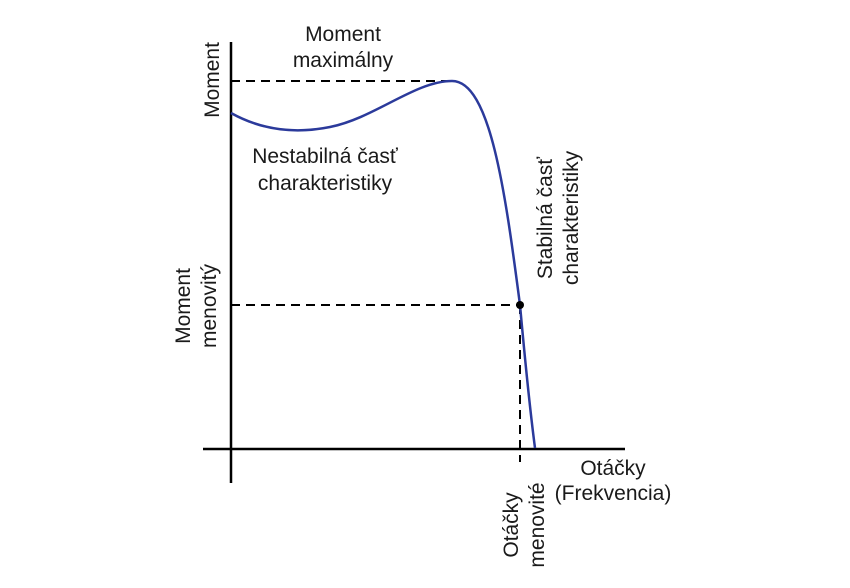  What do you see at coordinates (613, 468) in the screenshot?
I see `x-axis-label-line1: Otáčky` at bounding box center [613, 468].